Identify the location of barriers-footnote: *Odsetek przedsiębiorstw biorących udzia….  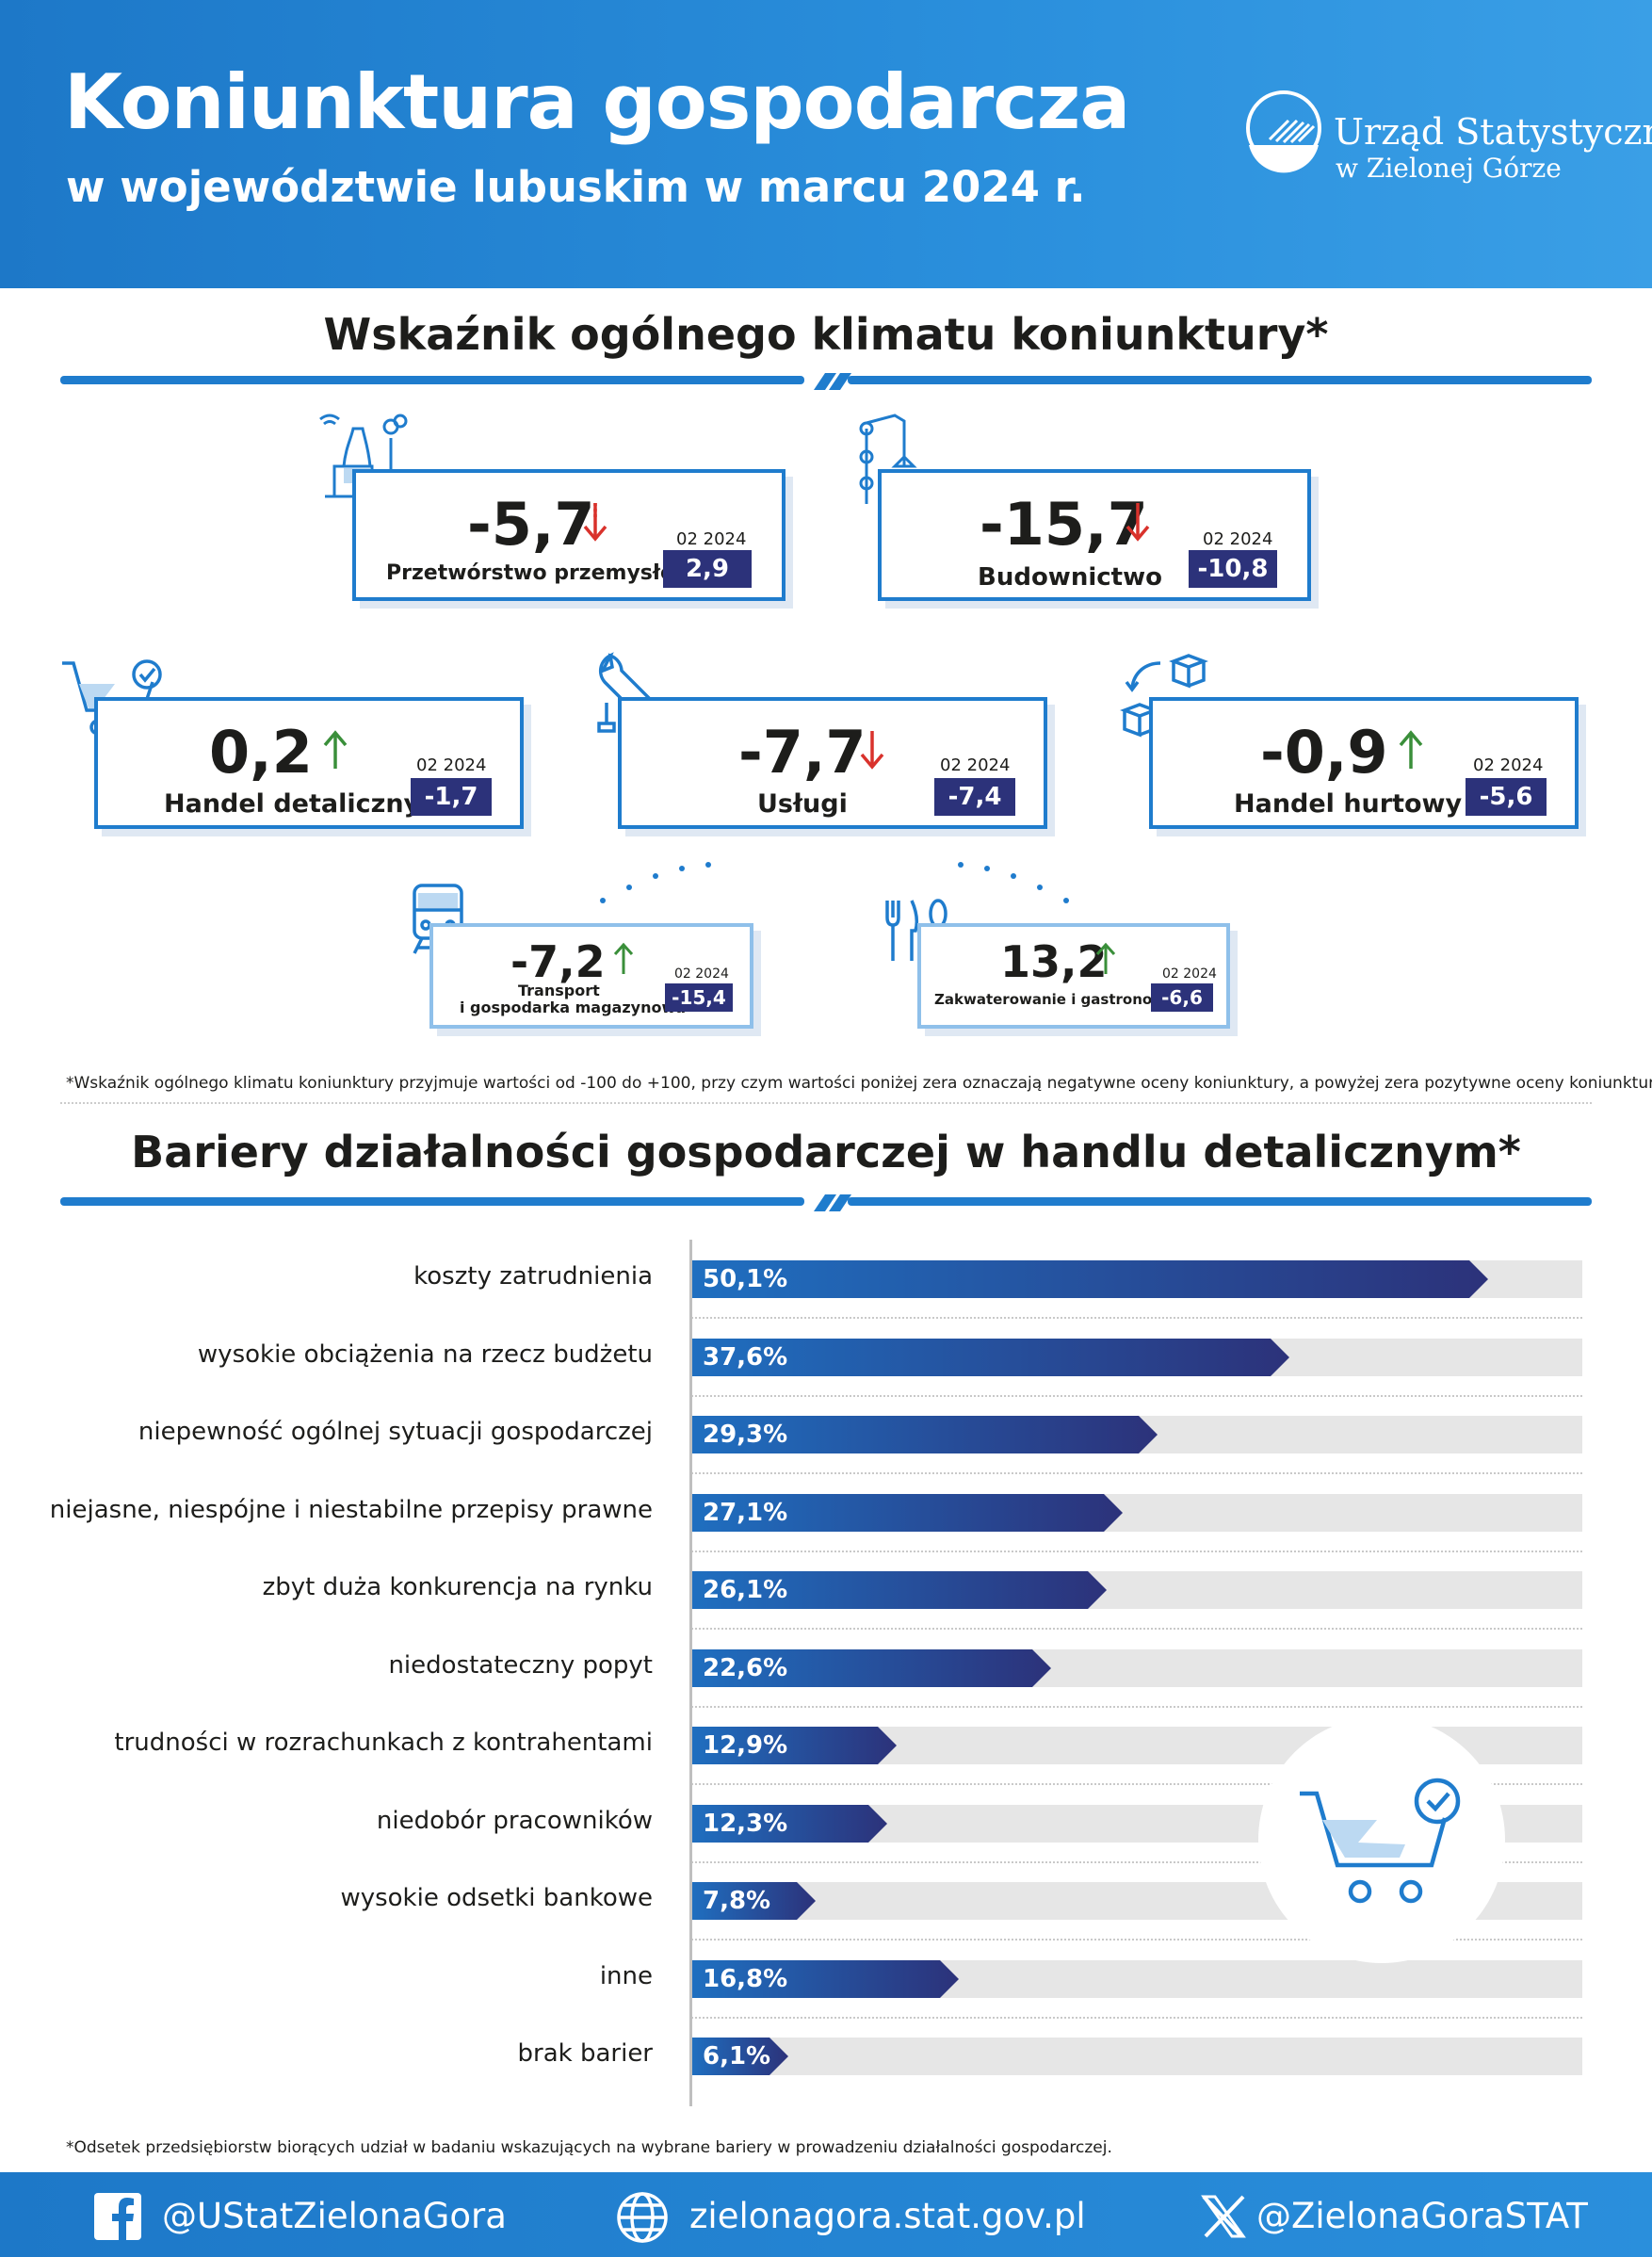
(589, 2148).